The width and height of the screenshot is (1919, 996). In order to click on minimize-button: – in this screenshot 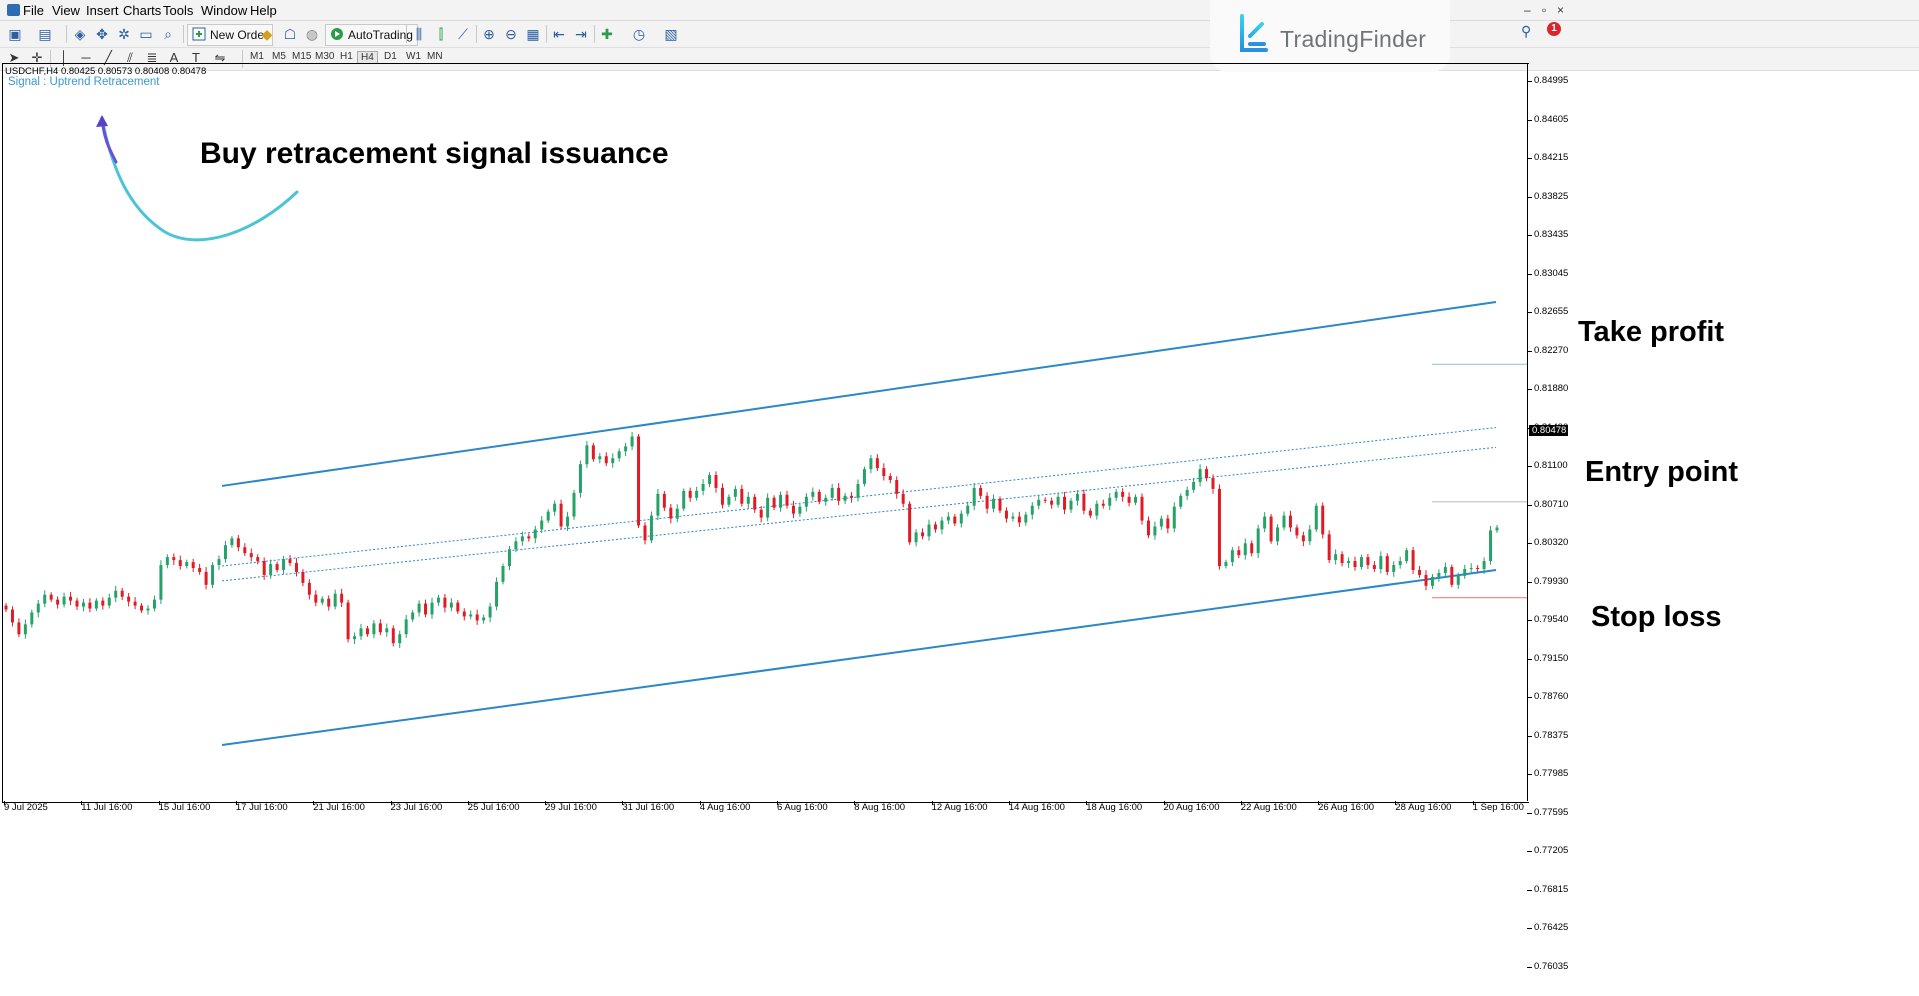, I will do `click(1527, 10)`.